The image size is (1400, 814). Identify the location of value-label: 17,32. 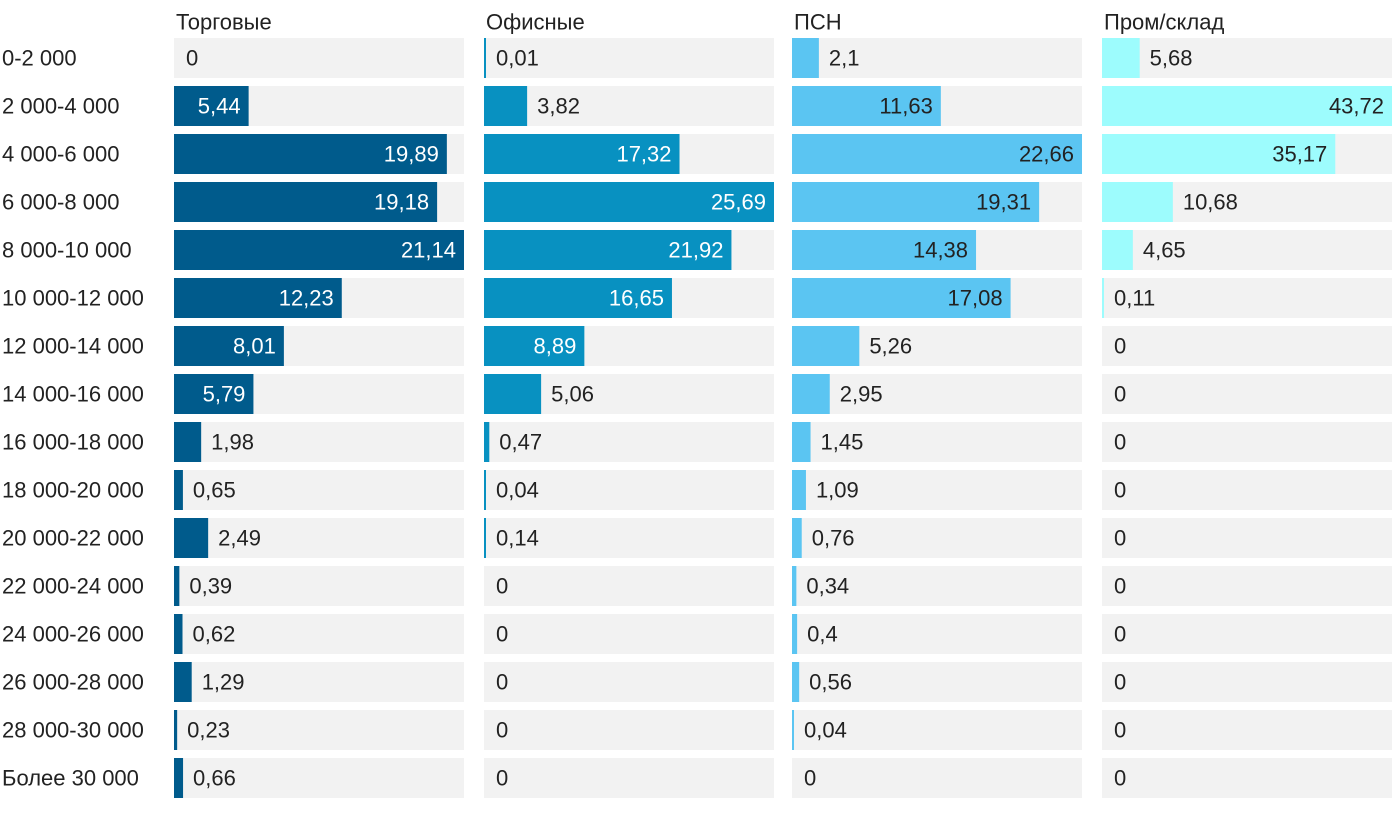
(643, 154).